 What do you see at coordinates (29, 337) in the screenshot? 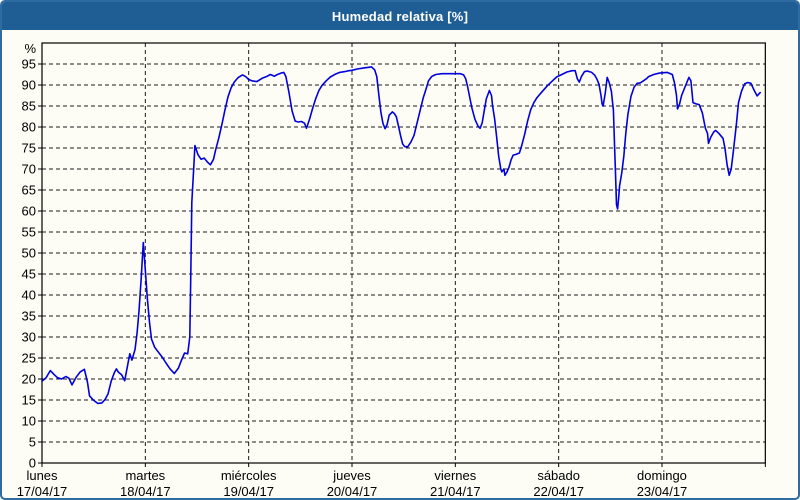
I see `y-tick-label: 30` at bounding box center [29, 337].